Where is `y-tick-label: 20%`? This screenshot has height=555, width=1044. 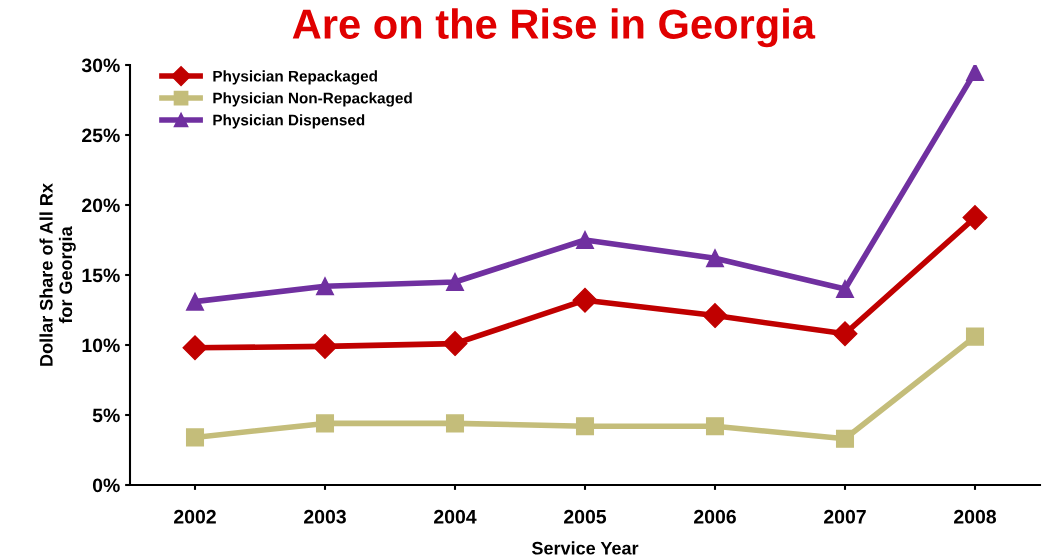 y-tick-label: 20% is located at coordinates (101, 205).